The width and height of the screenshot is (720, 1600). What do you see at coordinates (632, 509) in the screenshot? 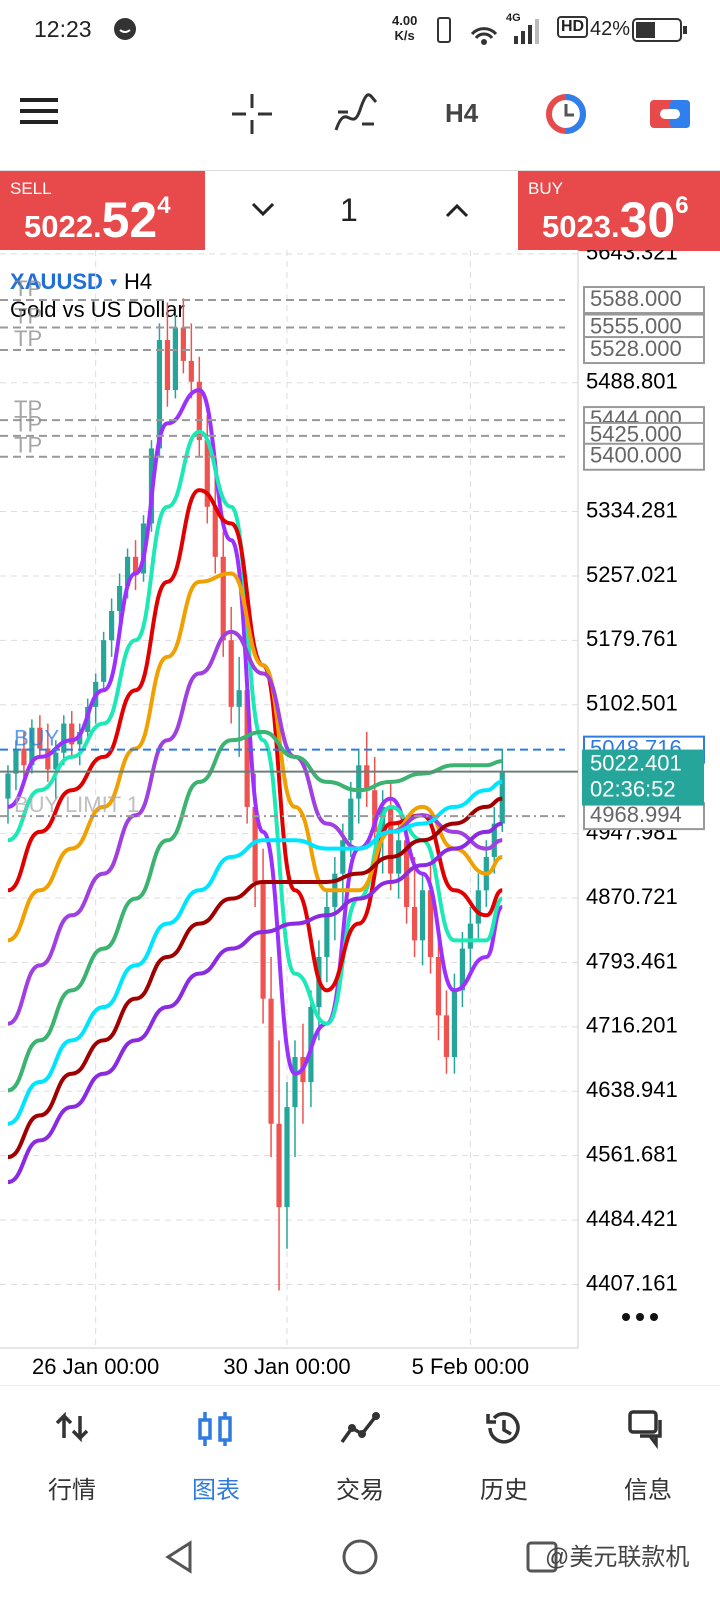
I see `y-tick-label: 5334.281` at bounding box center [632, 509].